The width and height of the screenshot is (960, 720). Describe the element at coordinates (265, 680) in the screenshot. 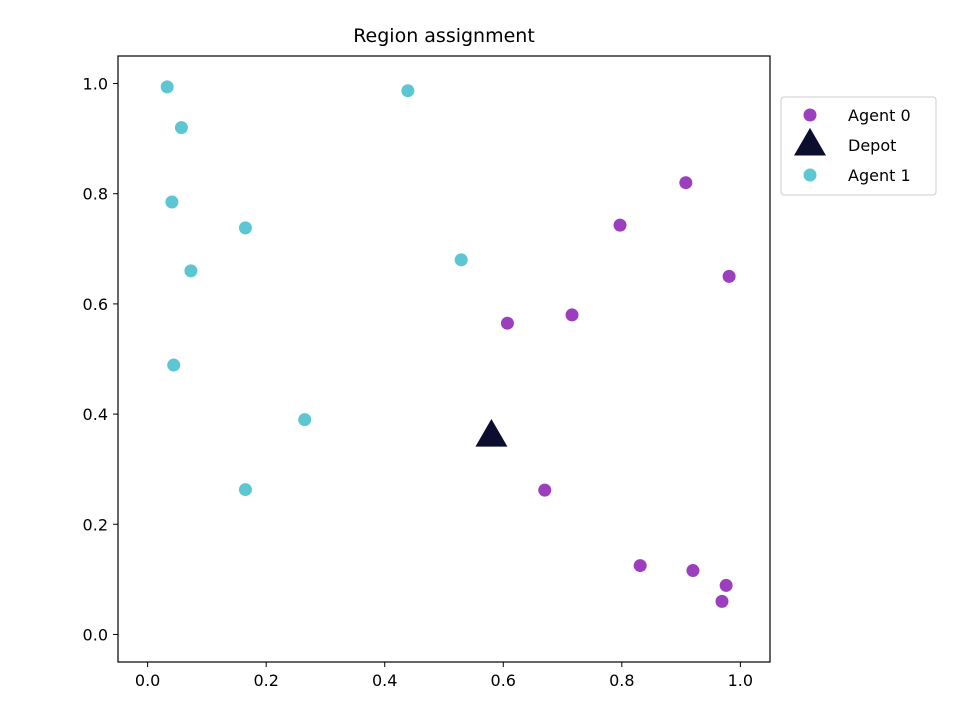

I see `x-tick-label: 0.2` at that location.